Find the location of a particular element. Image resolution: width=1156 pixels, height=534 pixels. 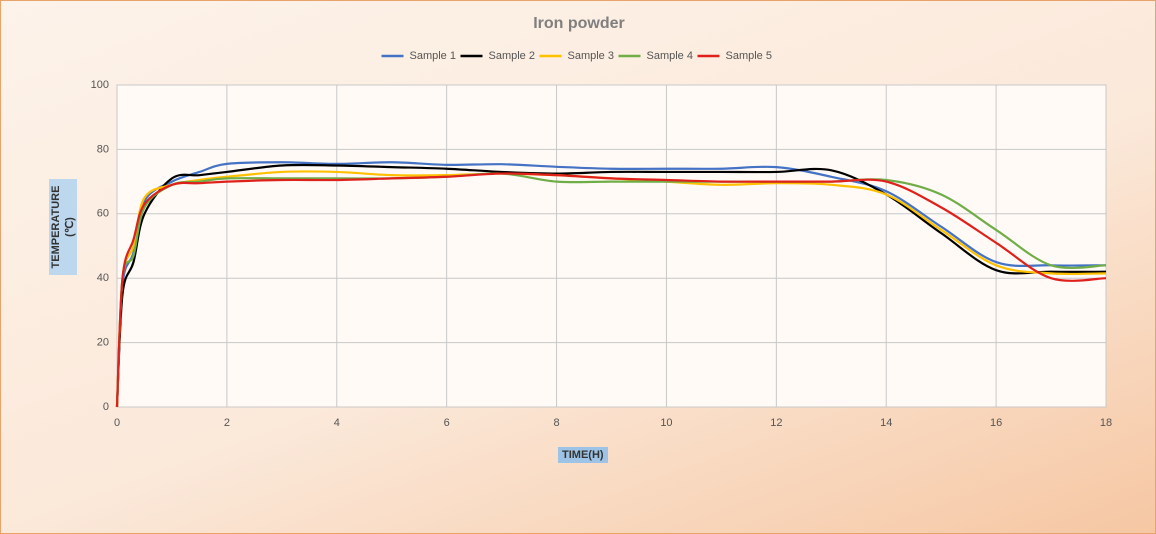

x-tick-label: 18 is located at coordinates (1106, 423).